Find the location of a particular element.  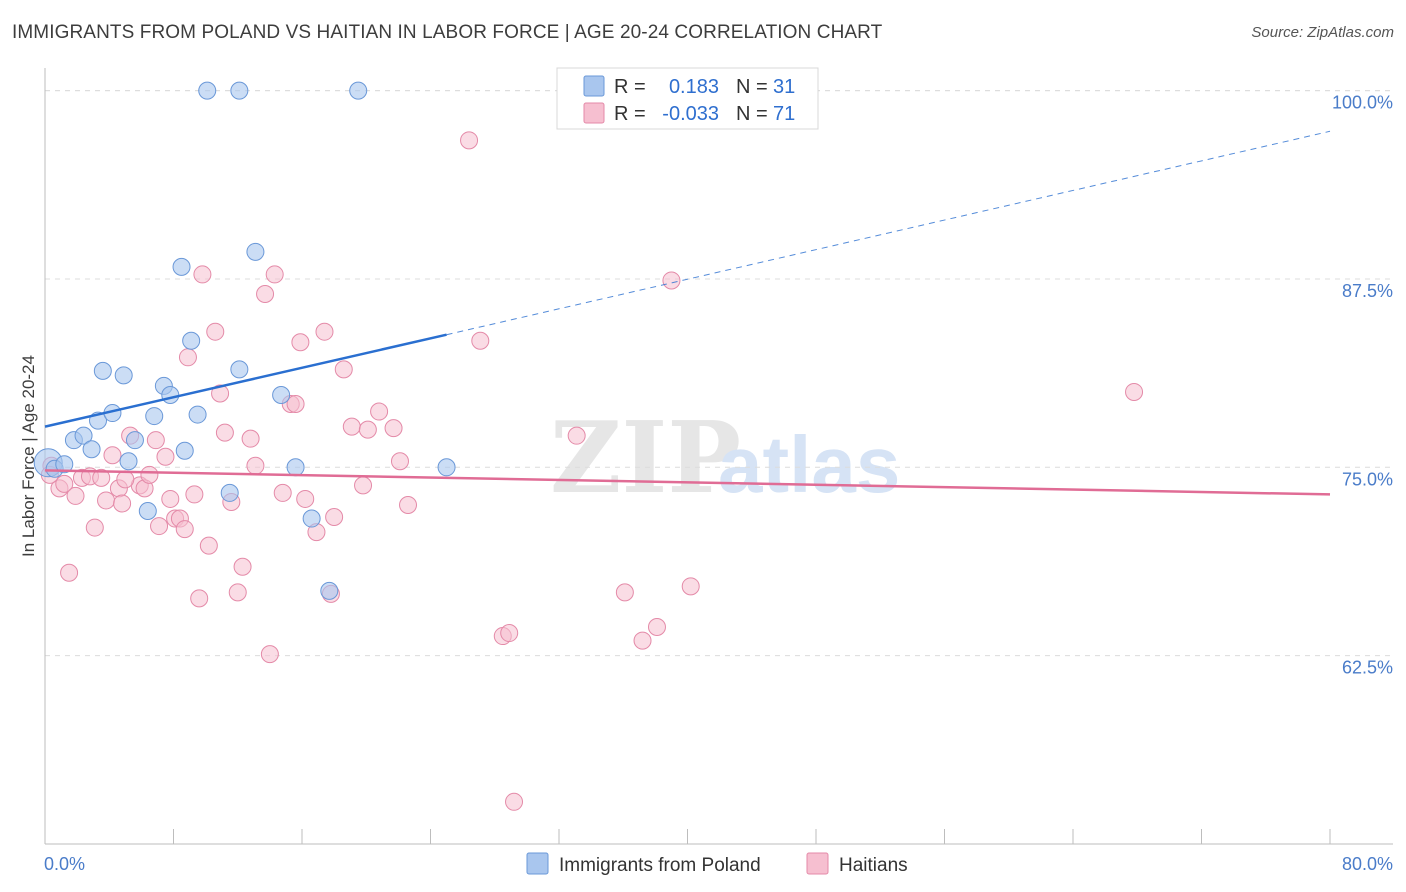

y-tick-label: 75.0% is located at coordinates (1367, 479).